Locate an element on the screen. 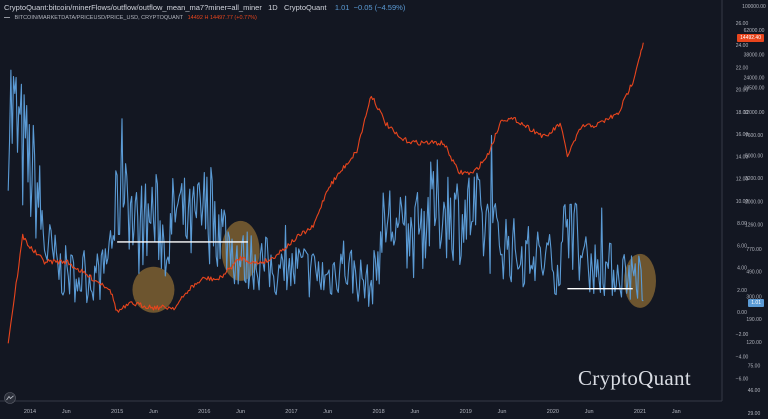 The width and height of the screenshot is (768, 419). tradingview-logo-icon is located at coordinates (10, 398).